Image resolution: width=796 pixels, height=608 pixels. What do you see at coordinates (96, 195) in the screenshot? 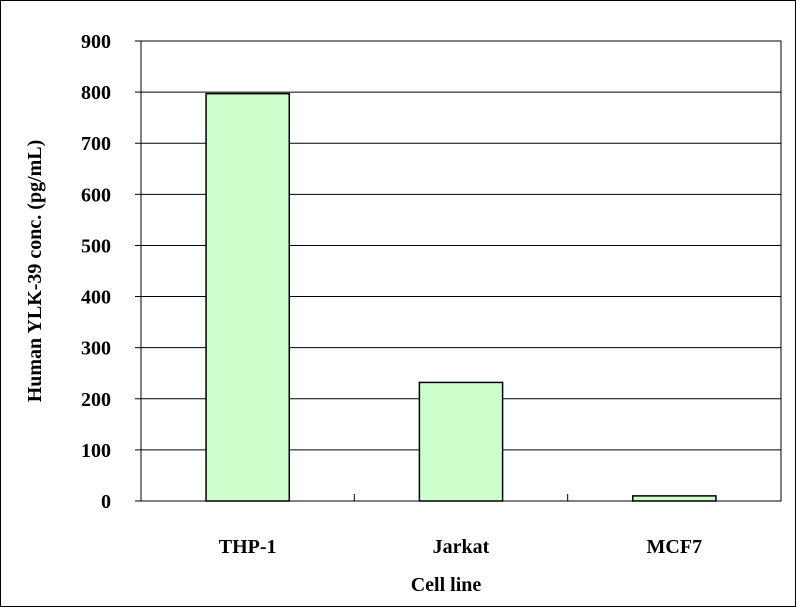
I see `y-tick-label-600: 600` at bounding box center [96, 195].